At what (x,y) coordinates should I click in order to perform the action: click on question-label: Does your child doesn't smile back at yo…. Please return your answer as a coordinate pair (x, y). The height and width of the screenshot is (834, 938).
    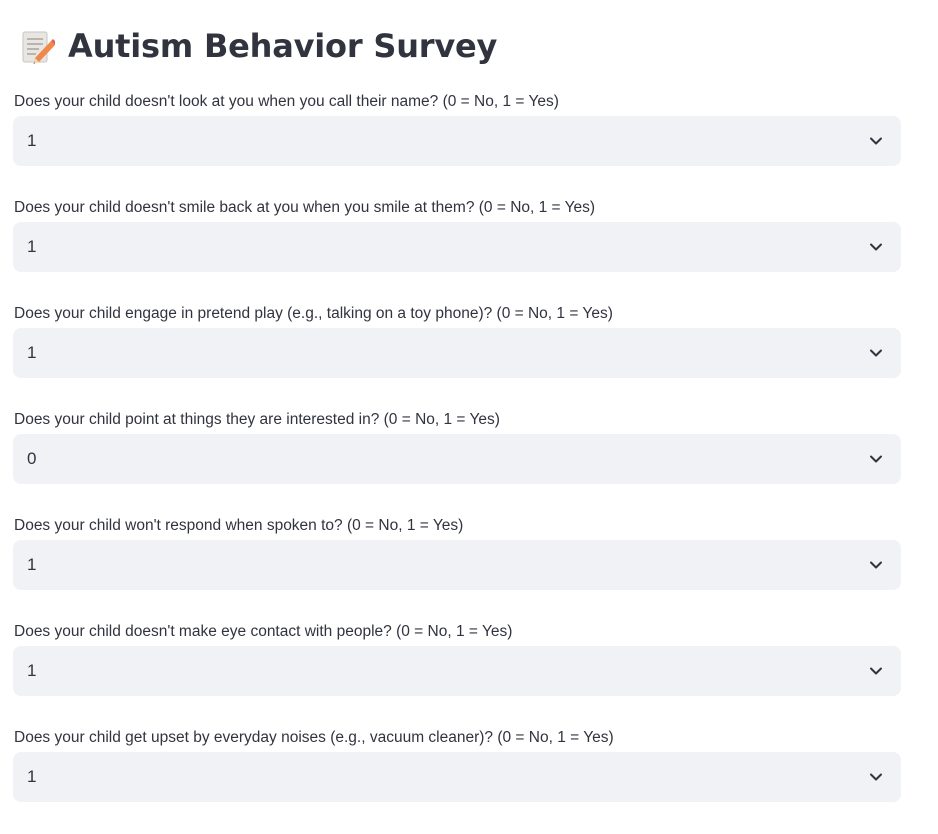
    Looking at the image, I should click on (305, 207).